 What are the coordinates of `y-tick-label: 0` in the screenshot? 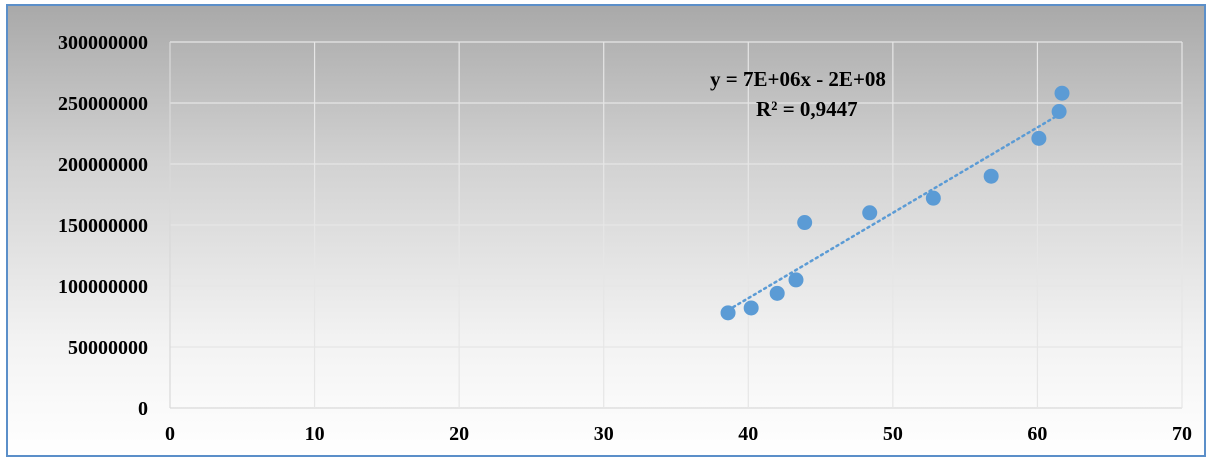 It's located at (143, 409).